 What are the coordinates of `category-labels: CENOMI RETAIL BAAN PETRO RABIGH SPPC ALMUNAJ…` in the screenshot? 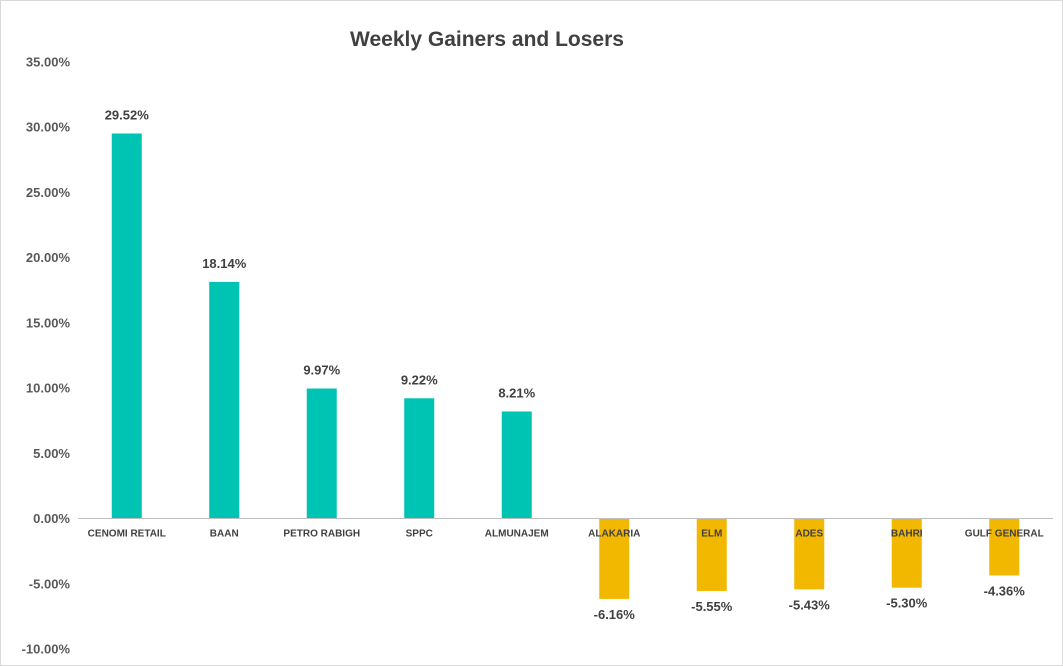 It's located at (566, 534).